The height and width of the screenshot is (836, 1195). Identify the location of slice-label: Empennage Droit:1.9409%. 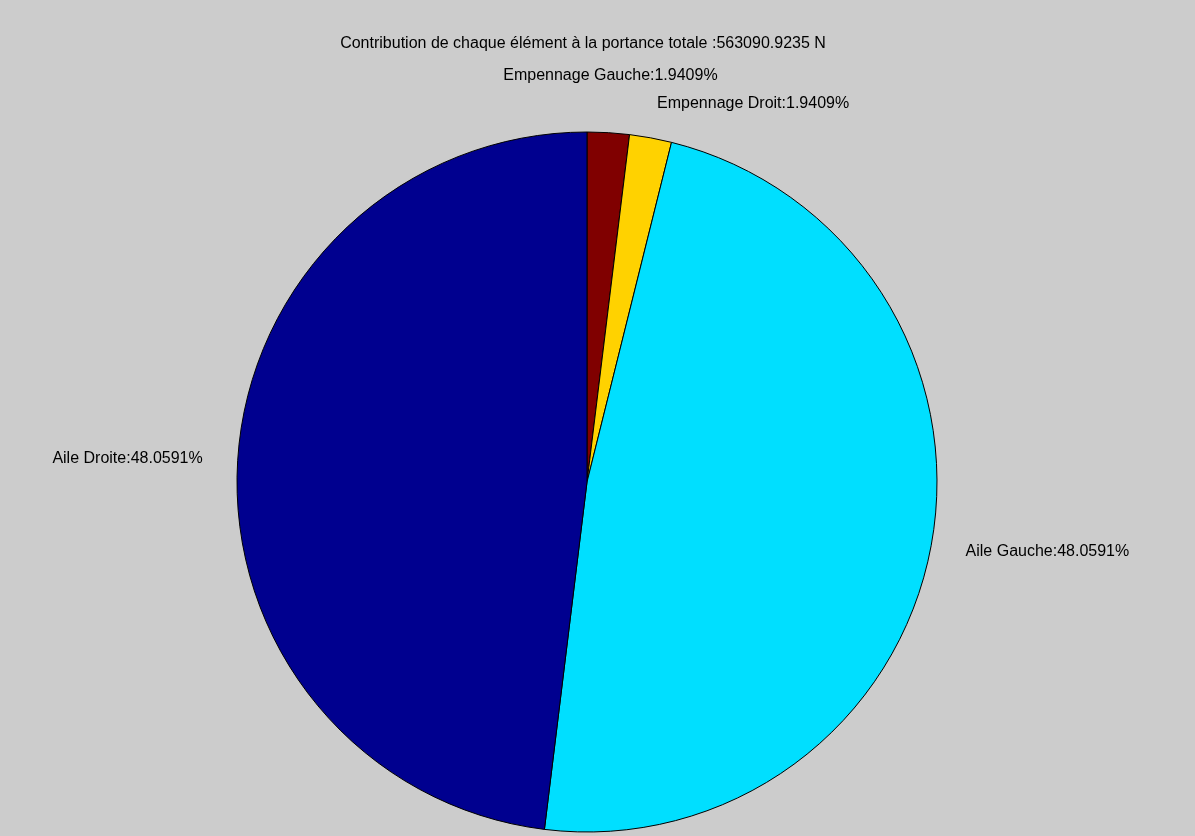
(753, 102).